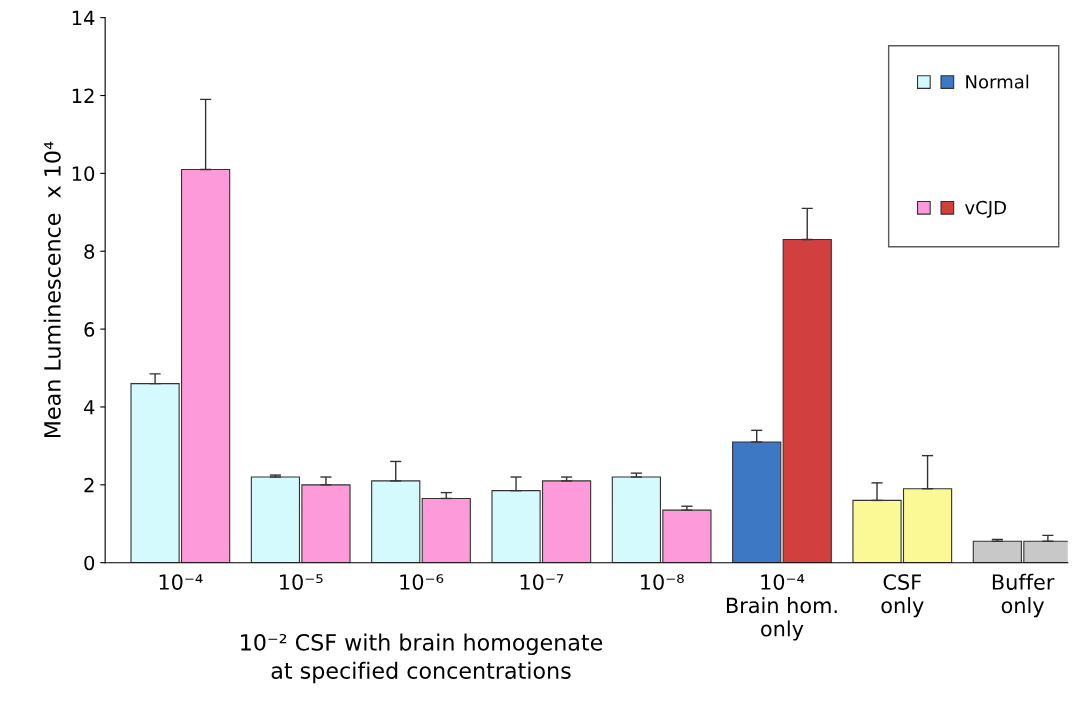 This screenshot has width=1084, height=706. What do you see at coordinates (985, 209) in the screenshot?
I see `legend-label: vCJD` at bounding box center [985, 209].